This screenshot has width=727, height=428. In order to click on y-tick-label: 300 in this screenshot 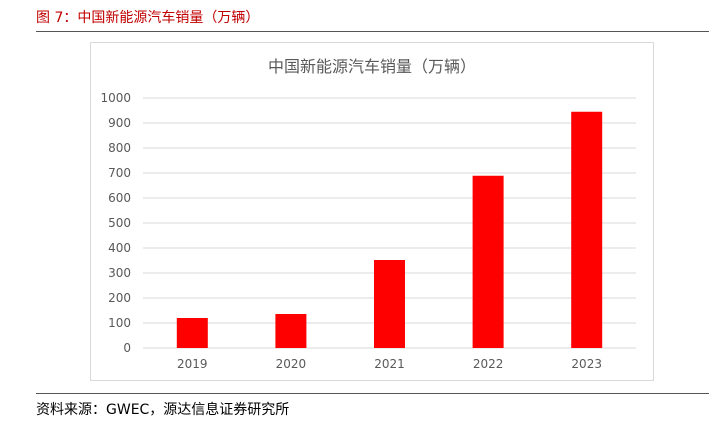, I will do `click(119, 273)`.